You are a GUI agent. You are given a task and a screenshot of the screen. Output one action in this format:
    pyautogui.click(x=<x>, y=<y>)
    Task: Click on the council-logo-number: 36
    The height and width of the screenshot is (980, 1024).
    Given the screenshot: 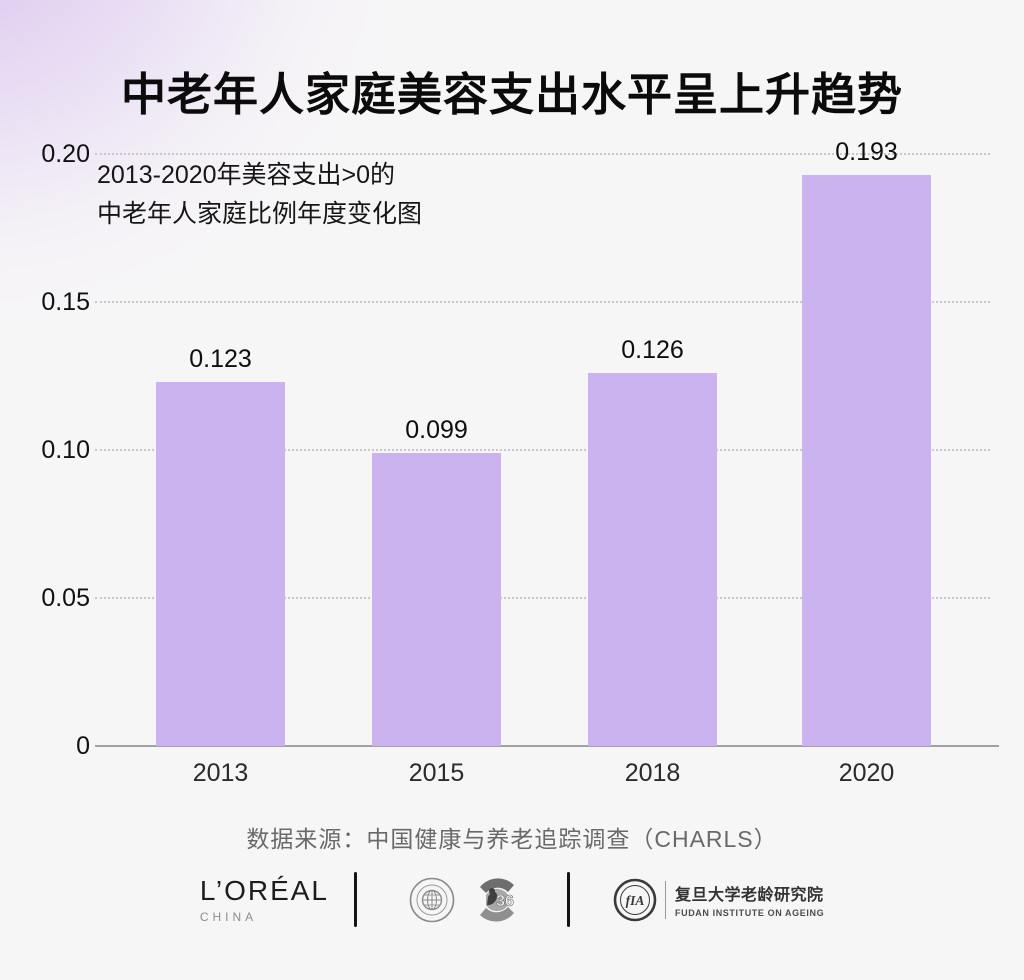 What is the action you would take?
    pyautogui.click(x=505, y=901)
    